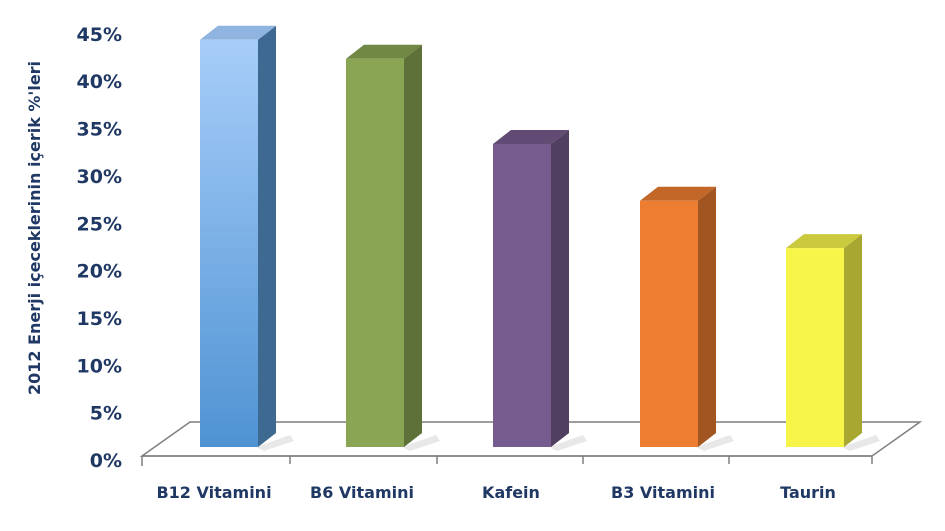 The height and width of the screenshot is (531, 945). What do you see at coordinates (663, 492) in the screenshot?
I see `x-category-label: B3 Vitamini` at bounding box center [663, 492].